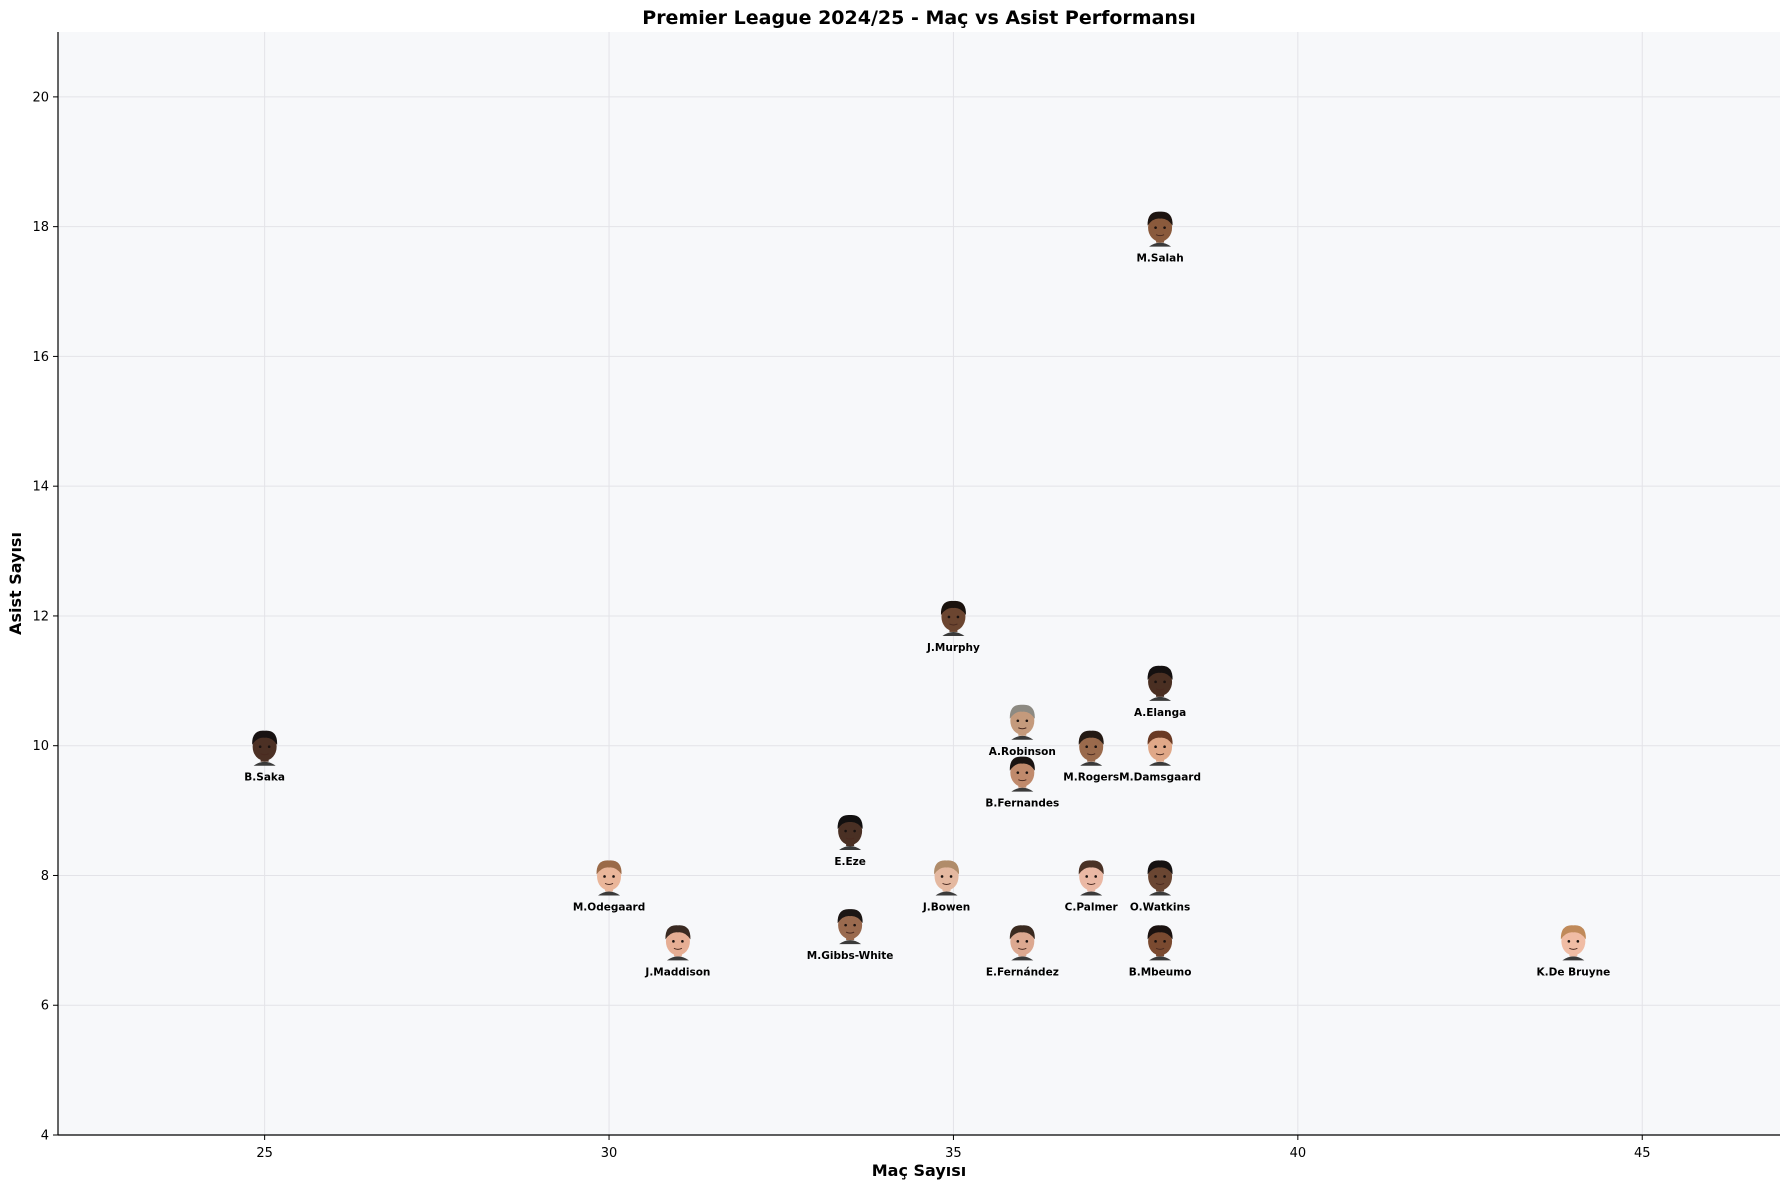 This screenshot has height=1189, width=1789. What do you see at coordinates (1022, 972) in the screenshot?
I see `point-label: E.Fernández` at bounding box center [1022, 972].